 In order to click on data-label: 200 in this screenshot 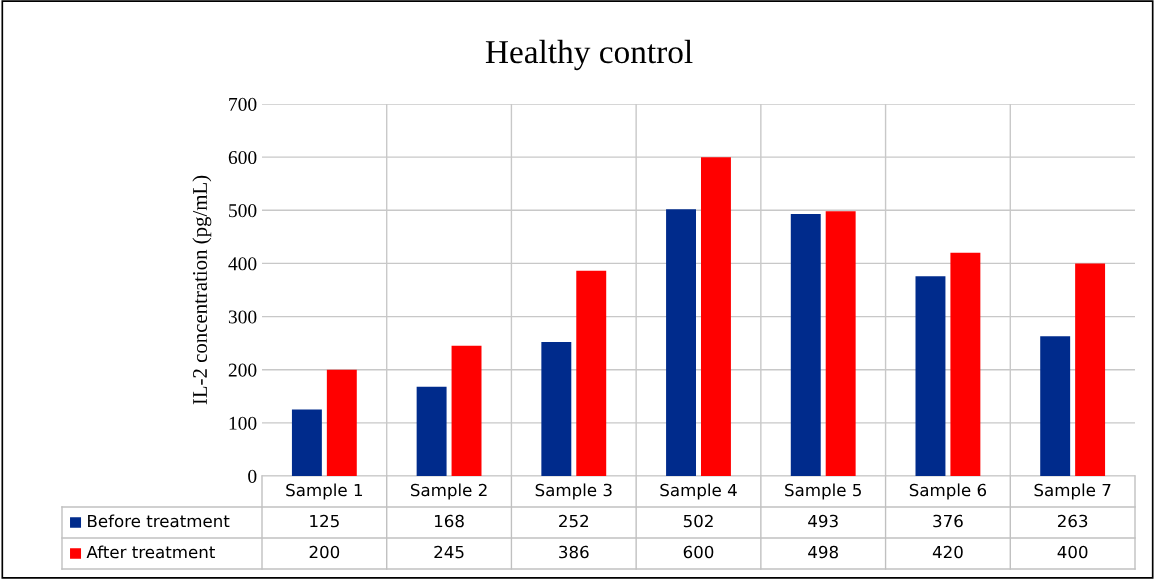, I will do `click(324, 552)`.